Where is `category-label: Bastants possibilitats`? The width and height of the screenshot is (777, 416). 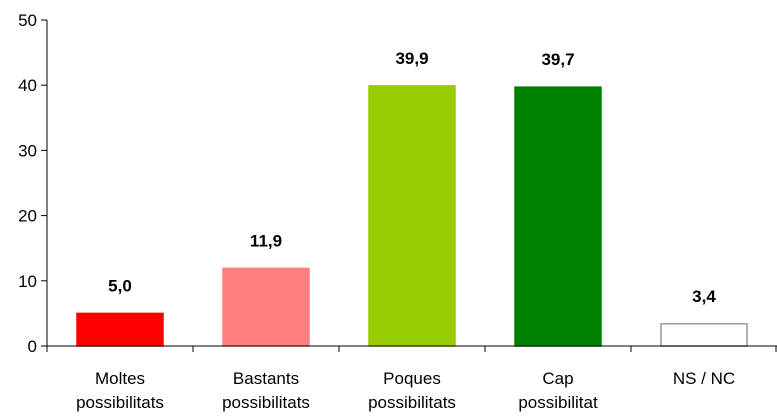 category-label: Bastants possibilitats is located at coordinates (266, 390).